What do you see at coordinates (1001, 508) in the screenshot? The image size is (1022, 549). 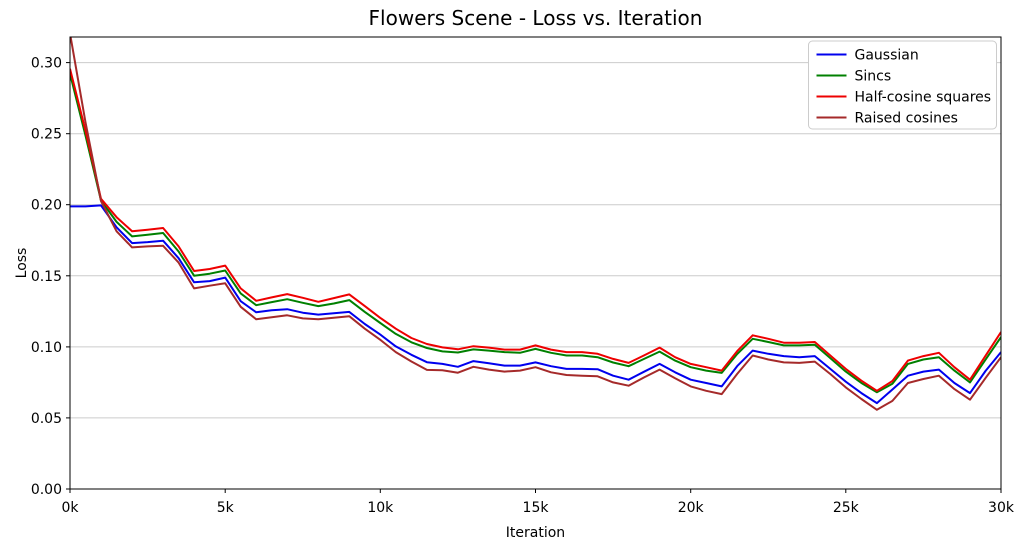 I see `x-tick-label-30k: 30k` at bounding box center [1001, 508].